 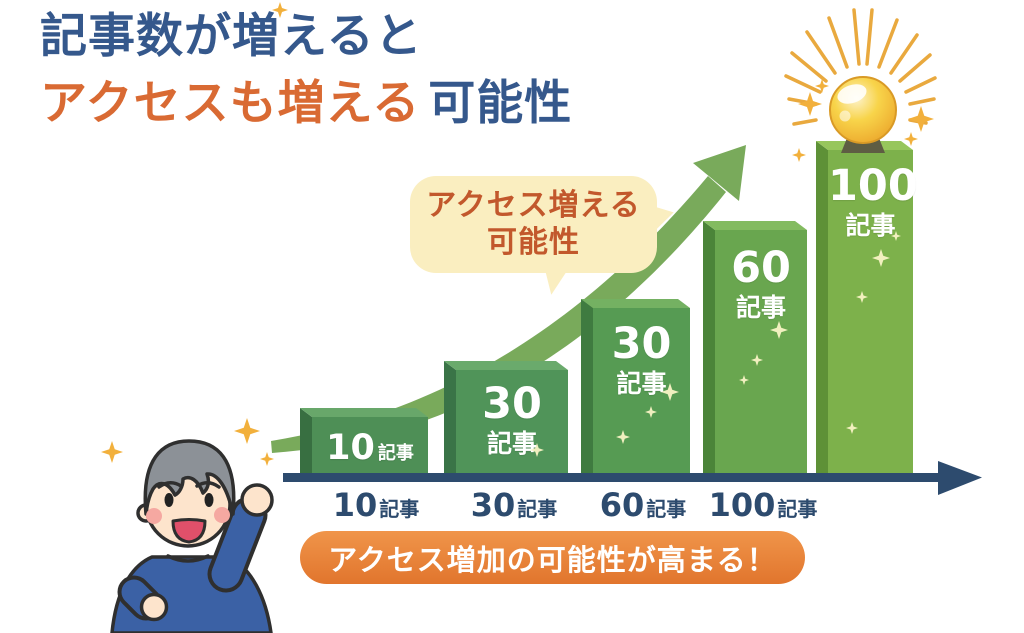 What do you see at coordinates (231, 36) in the screenshot?
I see `title-line1-text: 記事数が増えると` at bounding box center [231, 36].